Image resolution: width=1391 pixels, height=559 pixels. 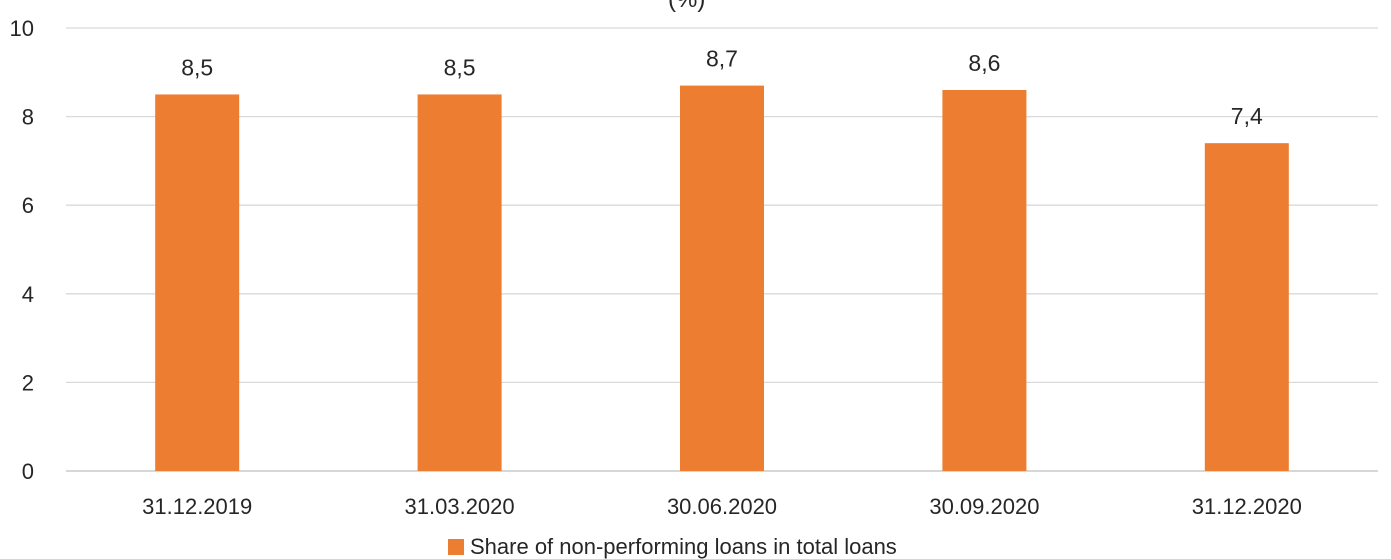 I want to click on x-tick-label: 31.12.2019, so click(x=197, y=506).